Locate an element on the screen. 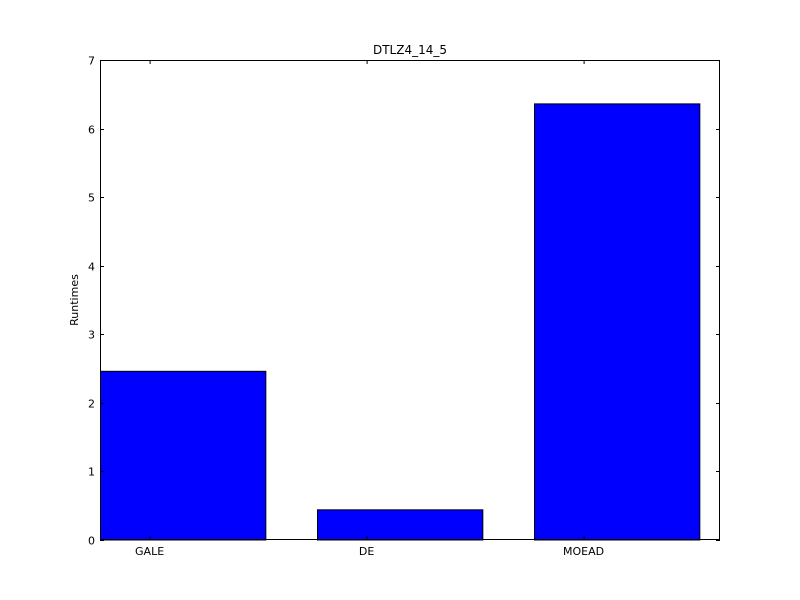 Image resolution: width=800 pixels, height=600 pixels. y-tick-label: 5 is located at coordinates (91, 198).